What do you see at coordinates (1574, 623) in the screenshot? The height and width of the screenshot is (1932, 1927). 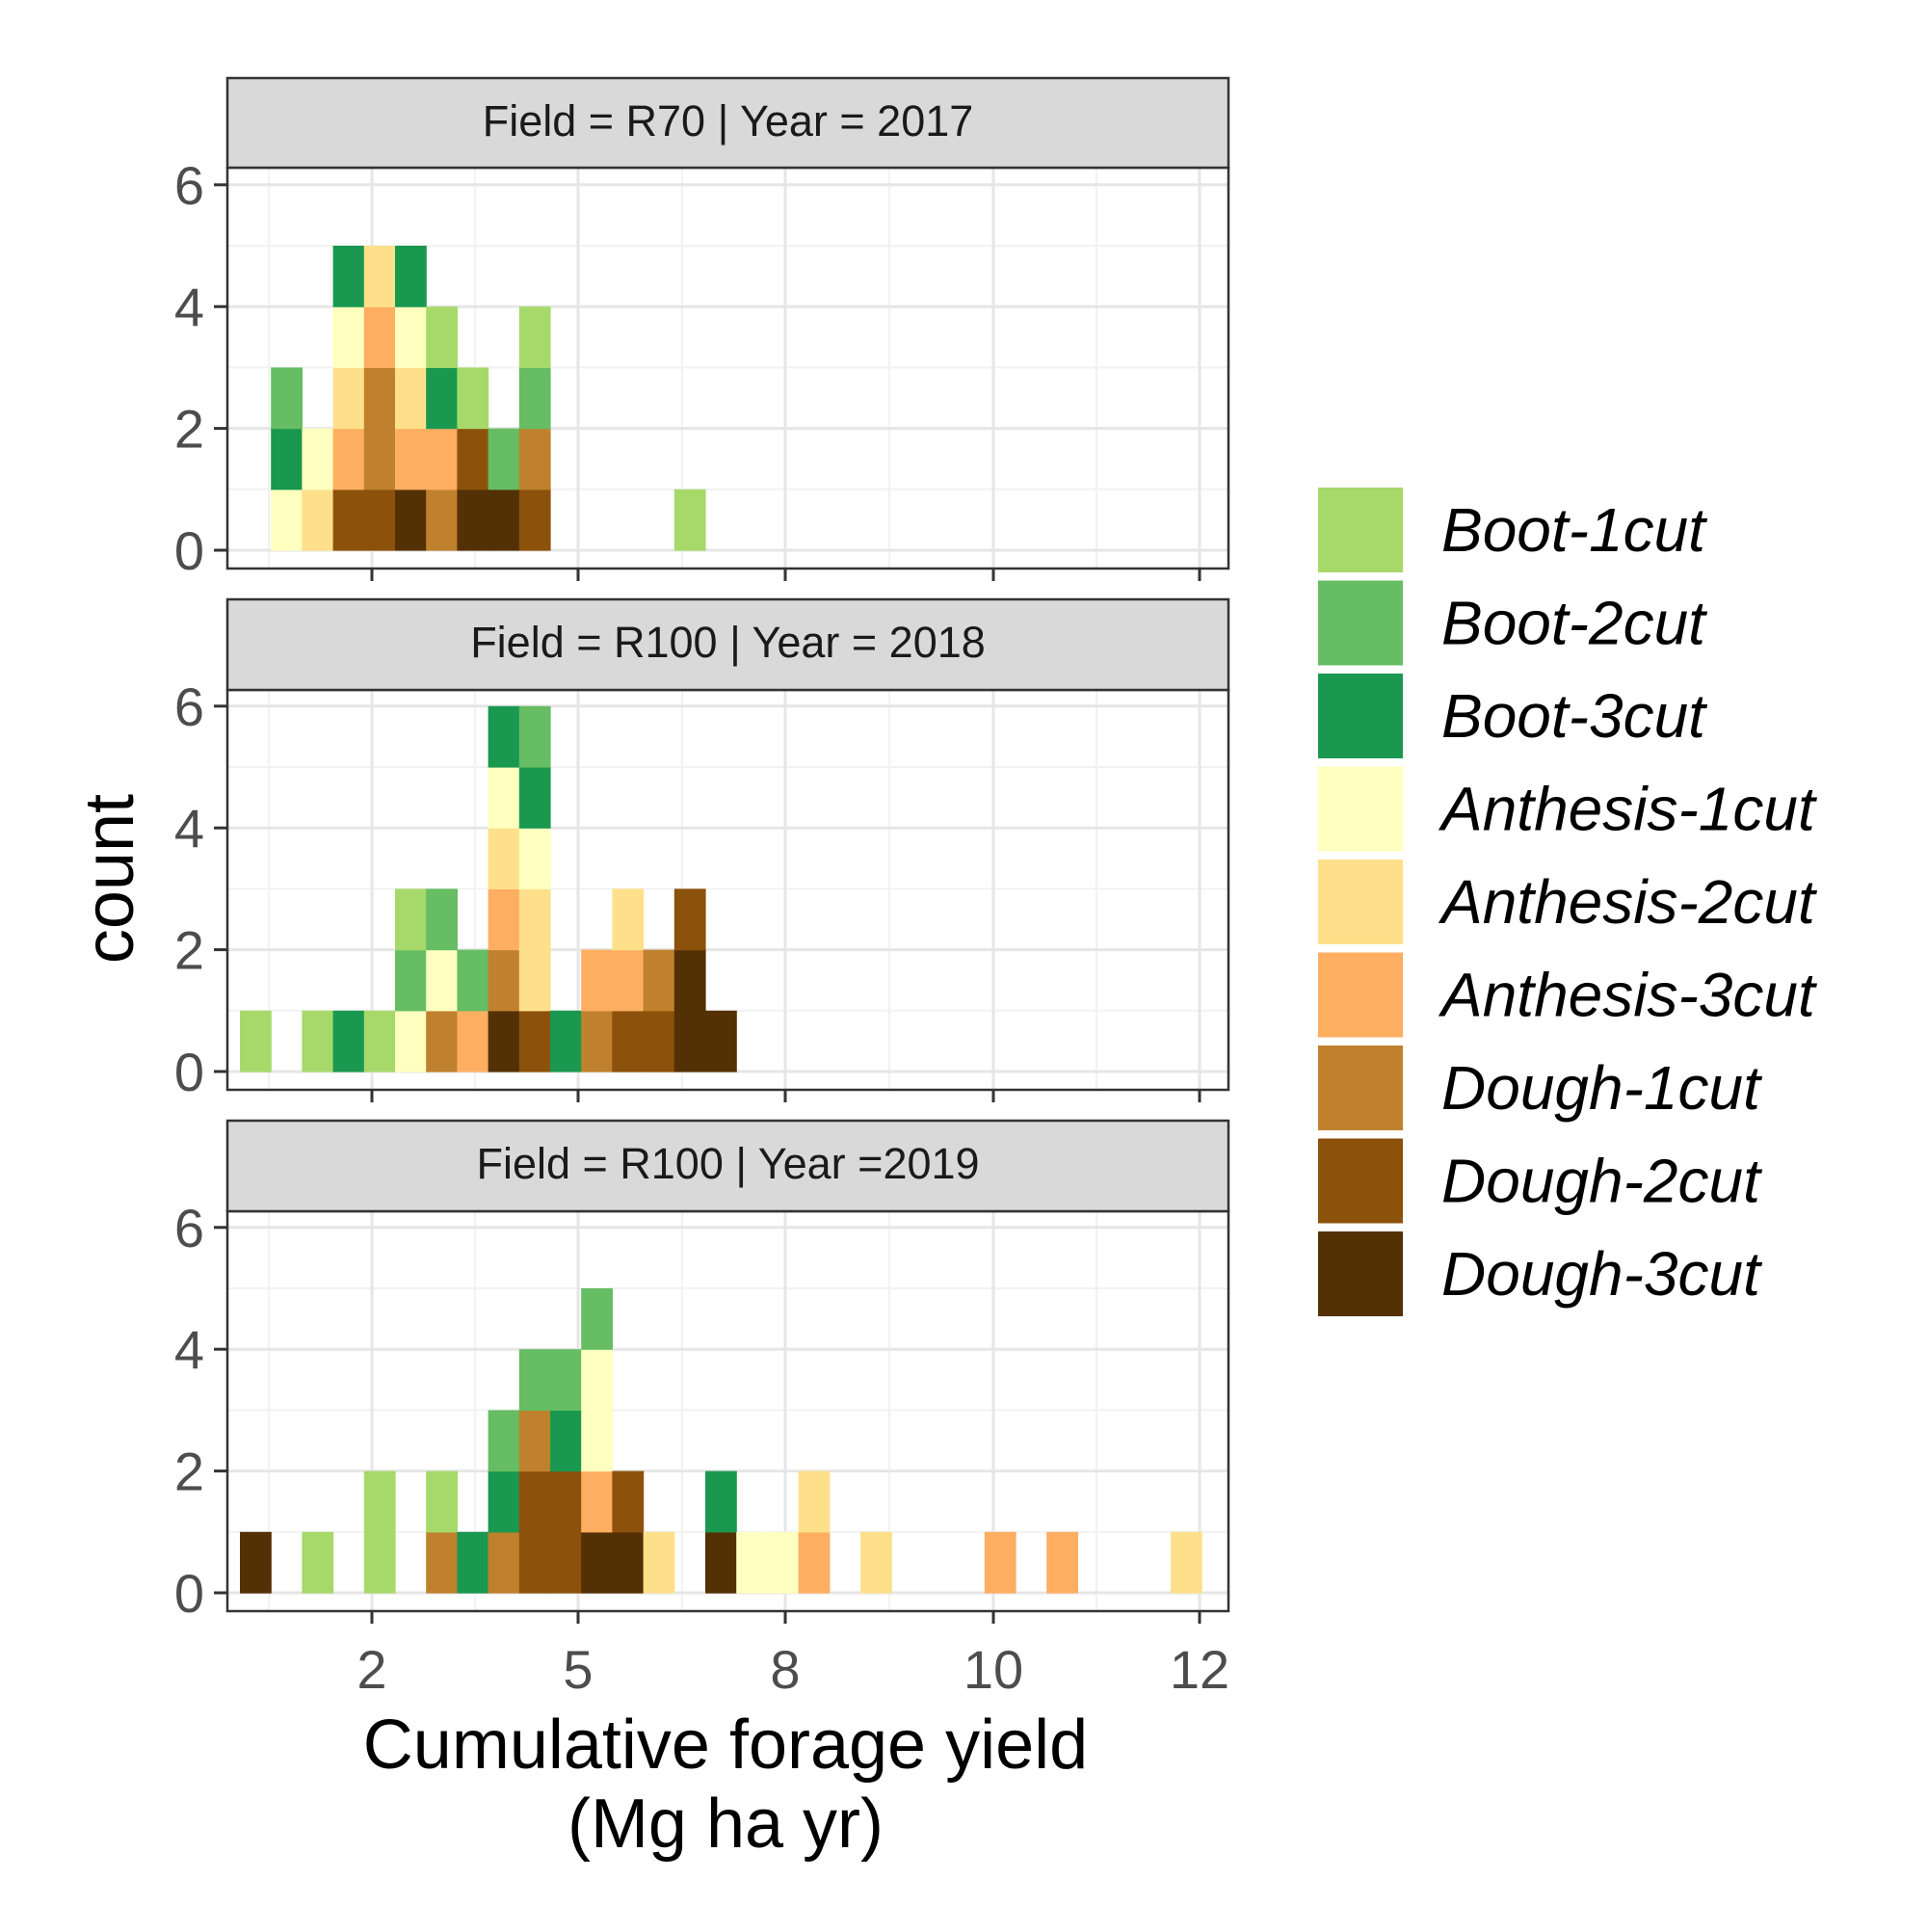 I see `legend-label: Boot-2cut` at bounding box center [1574, 623].